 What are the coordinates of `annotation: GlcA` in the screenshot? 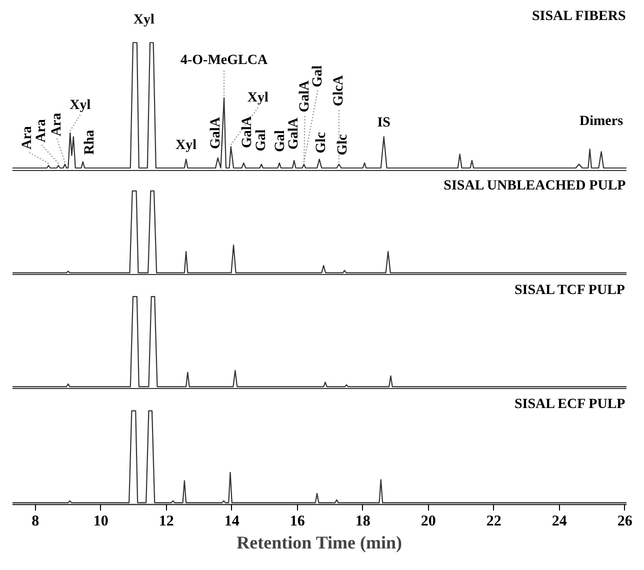 It's located at (338, 90).